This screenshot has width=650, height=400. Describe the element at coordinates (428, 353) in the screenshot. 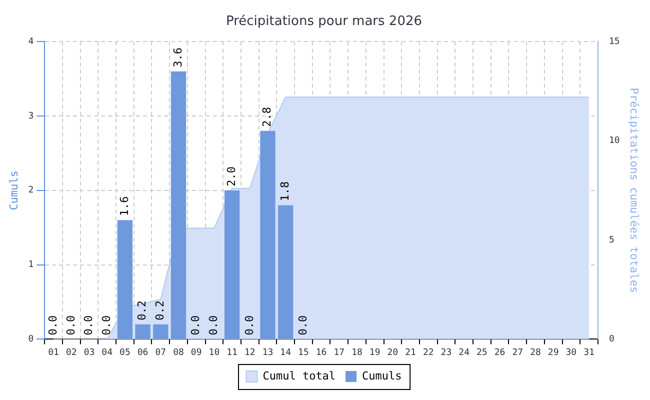

I see `x-tick-label: 22` at that location.